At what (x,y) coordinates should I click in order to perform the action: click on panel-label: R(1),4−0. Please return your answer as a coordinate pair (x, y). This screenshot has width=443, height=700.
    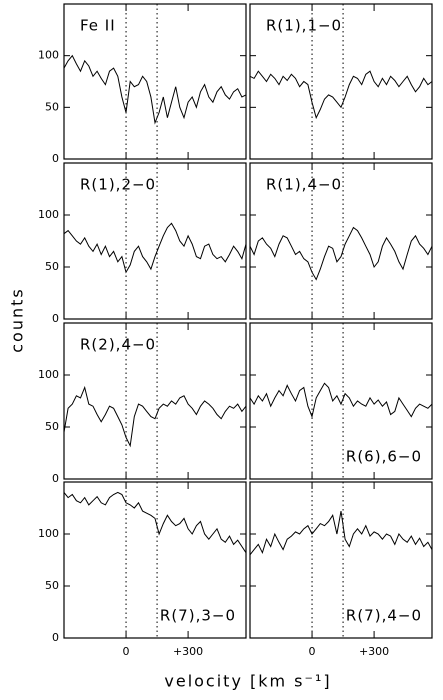
    Looking at the image, I should click on (304, 185).